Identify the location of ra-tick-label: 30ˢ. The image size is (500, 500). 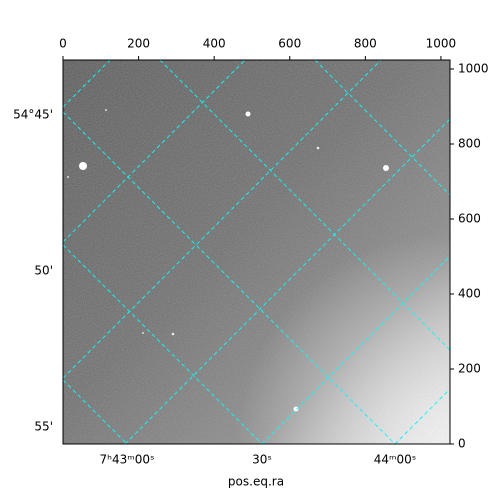
(262, 460).